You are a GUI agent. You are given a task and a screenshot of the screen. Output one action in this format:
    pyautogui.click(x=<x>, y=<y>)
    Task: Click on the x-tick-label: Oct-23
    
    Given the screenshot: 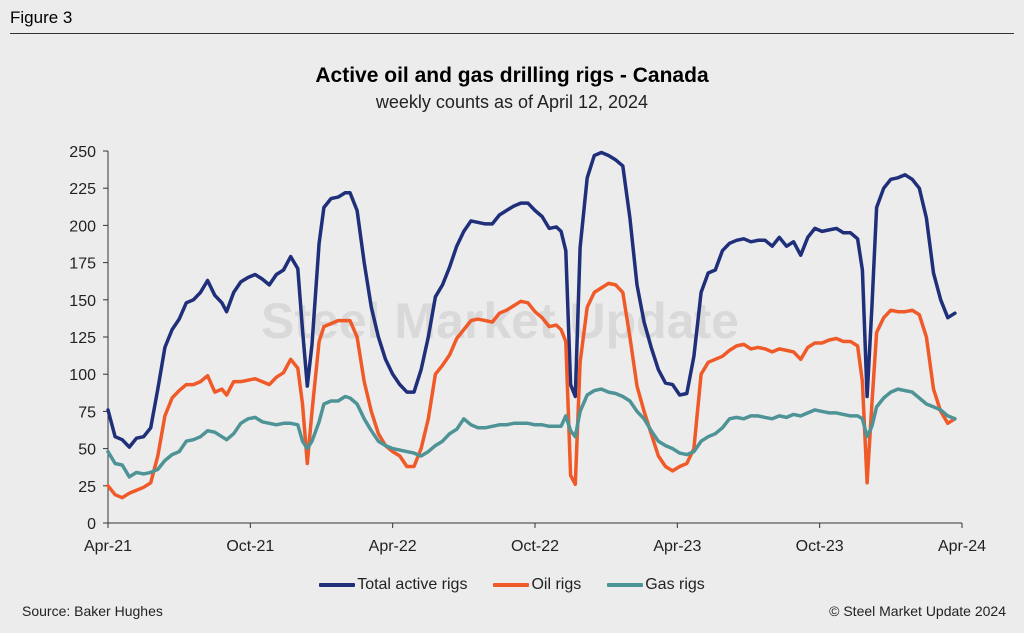 What is the action you would take?
    pyautogui.click(x=820, y=546)
    